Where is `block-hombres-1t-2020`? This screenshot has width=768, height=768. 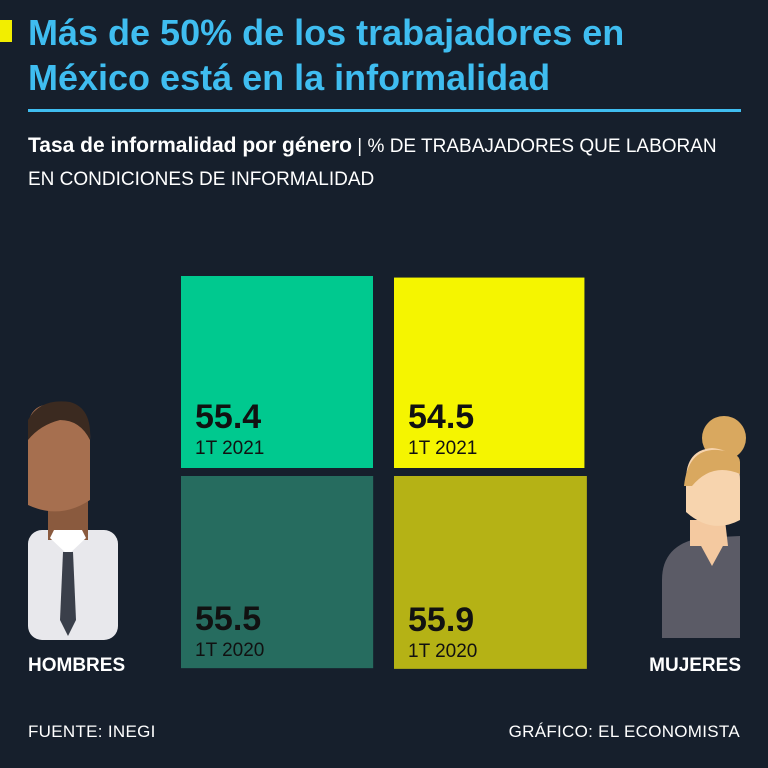
block-hombres-1t-2020 is located at coordinates (277, 572).